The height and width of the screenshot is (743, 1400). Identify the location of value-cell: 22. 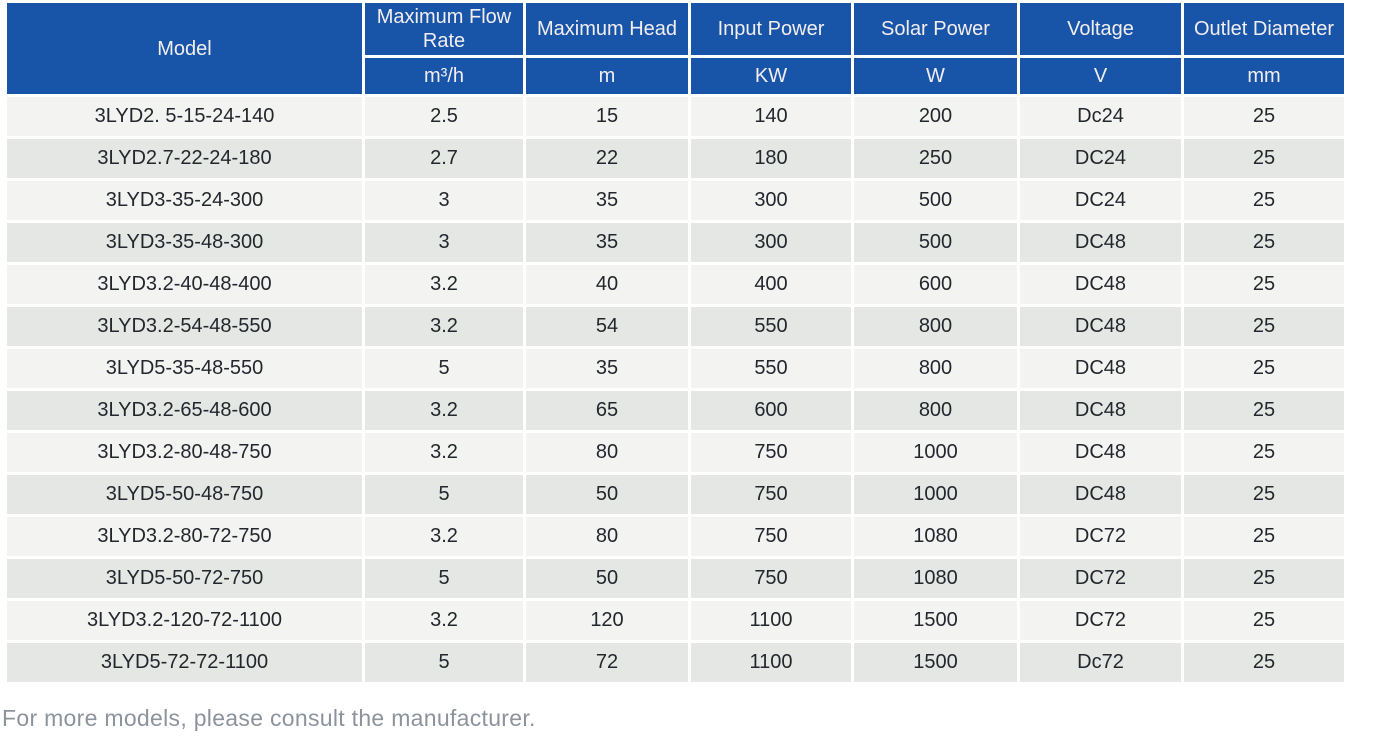
(607, 158).